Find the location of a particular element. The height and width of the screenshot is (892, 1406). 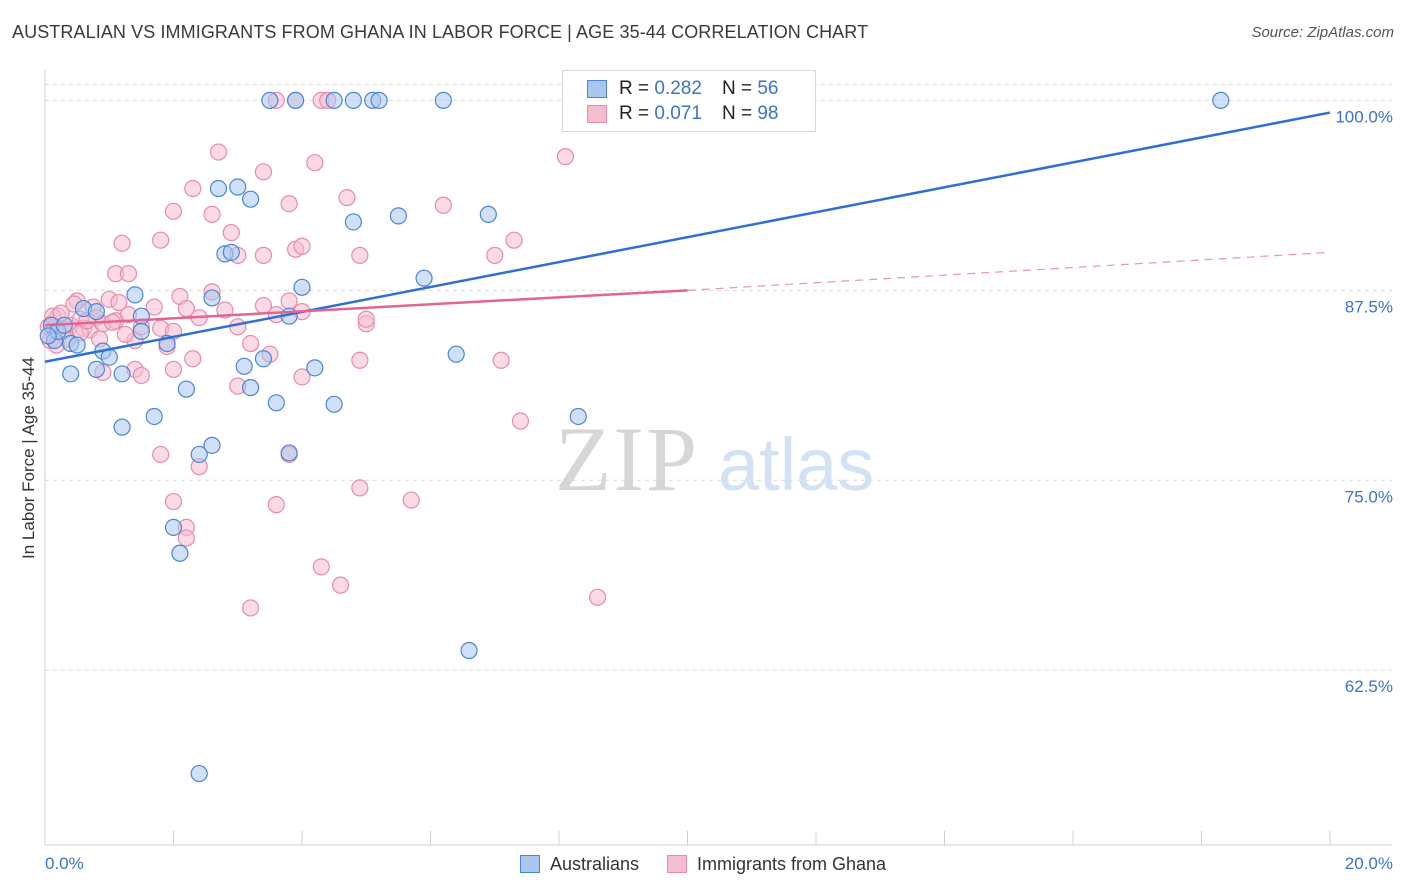

legend-row-australians: R = 0.282 N = 56 is located at coordinates (682, 89).